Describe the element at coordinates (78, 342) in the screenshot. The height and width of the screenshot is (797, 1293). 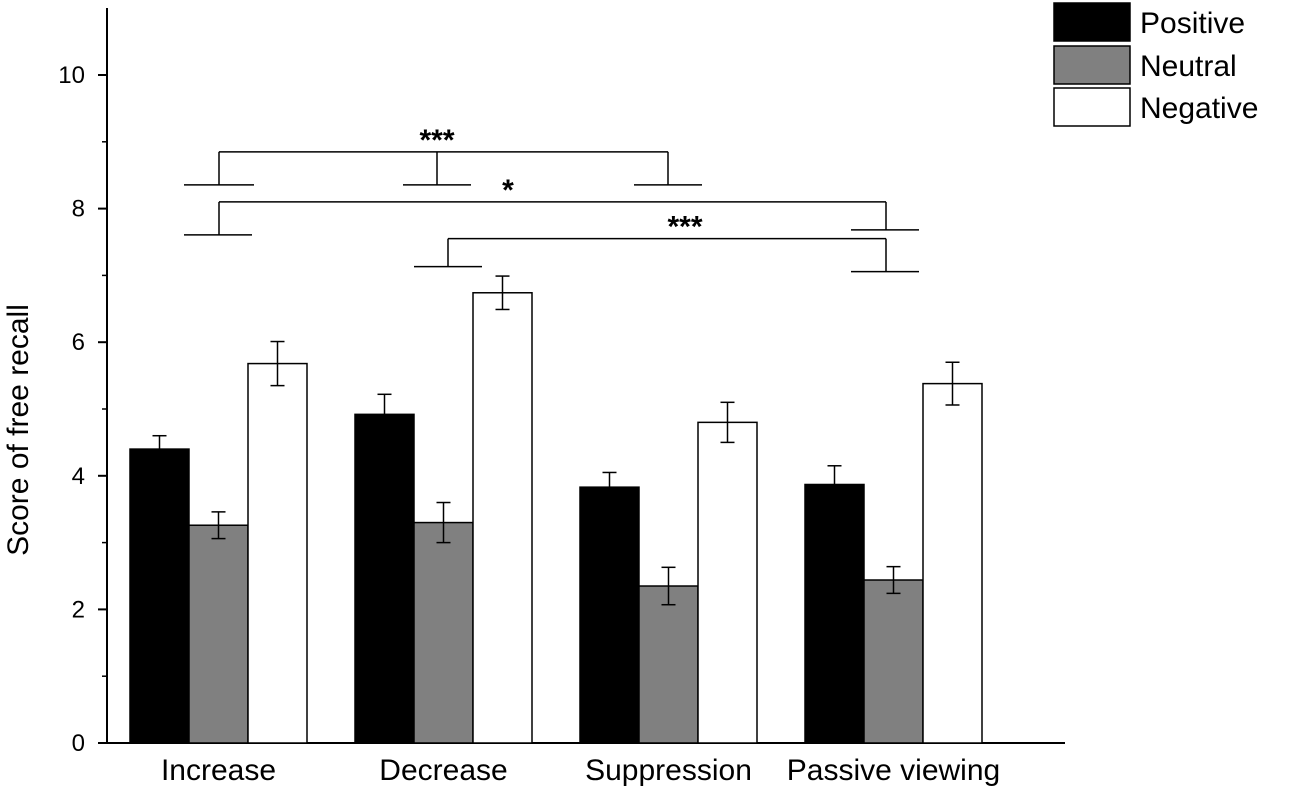
I see `y-tick-label: 6` at that location.